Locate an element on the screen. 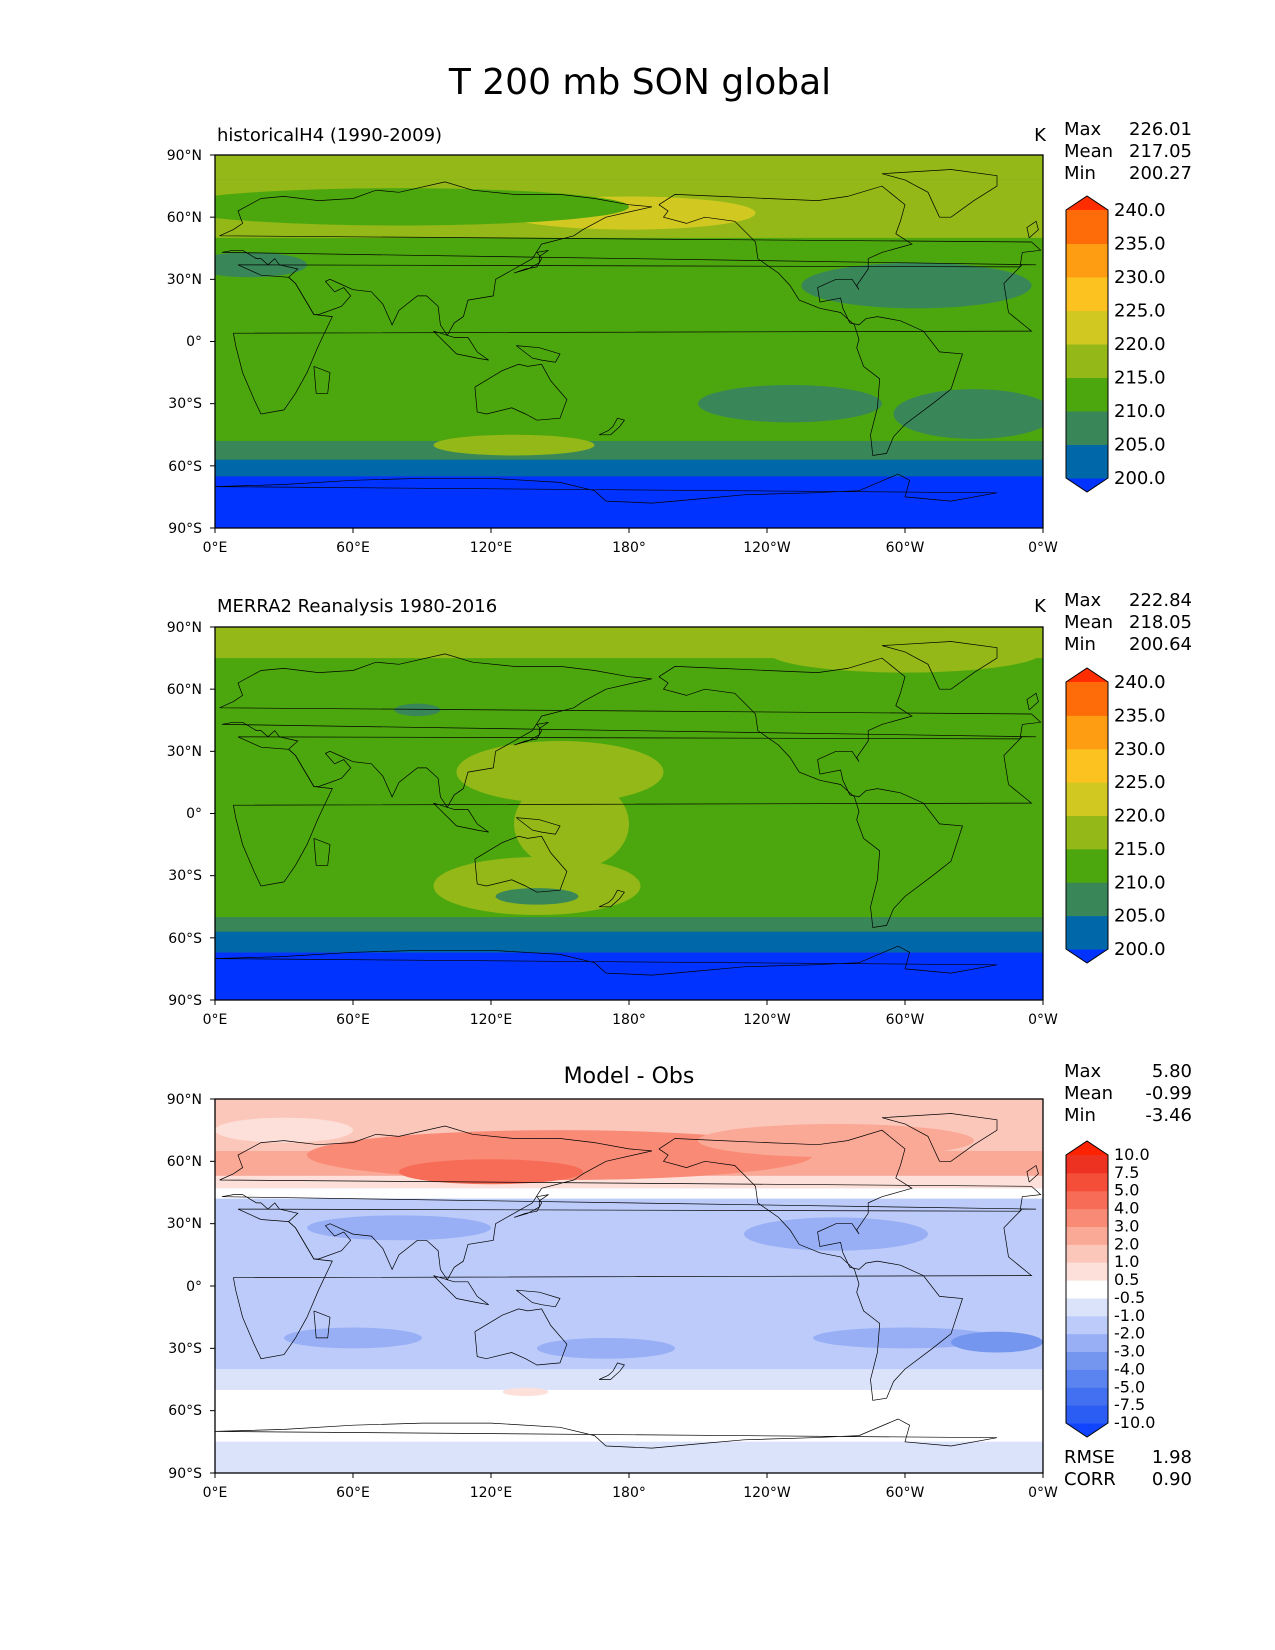 Image resolution: width=1275 pixels, height=1650 pixels. map-field is located at coordinates (629, 1286).